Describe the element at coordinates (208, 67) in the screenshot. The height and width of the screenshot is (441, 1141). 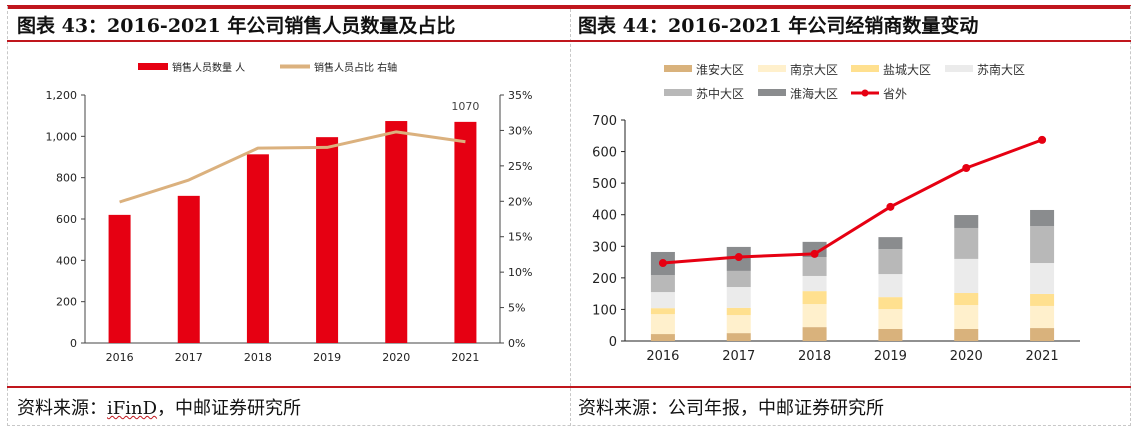
I see `legend-bar-label: 销售人员数量 人` at that location.